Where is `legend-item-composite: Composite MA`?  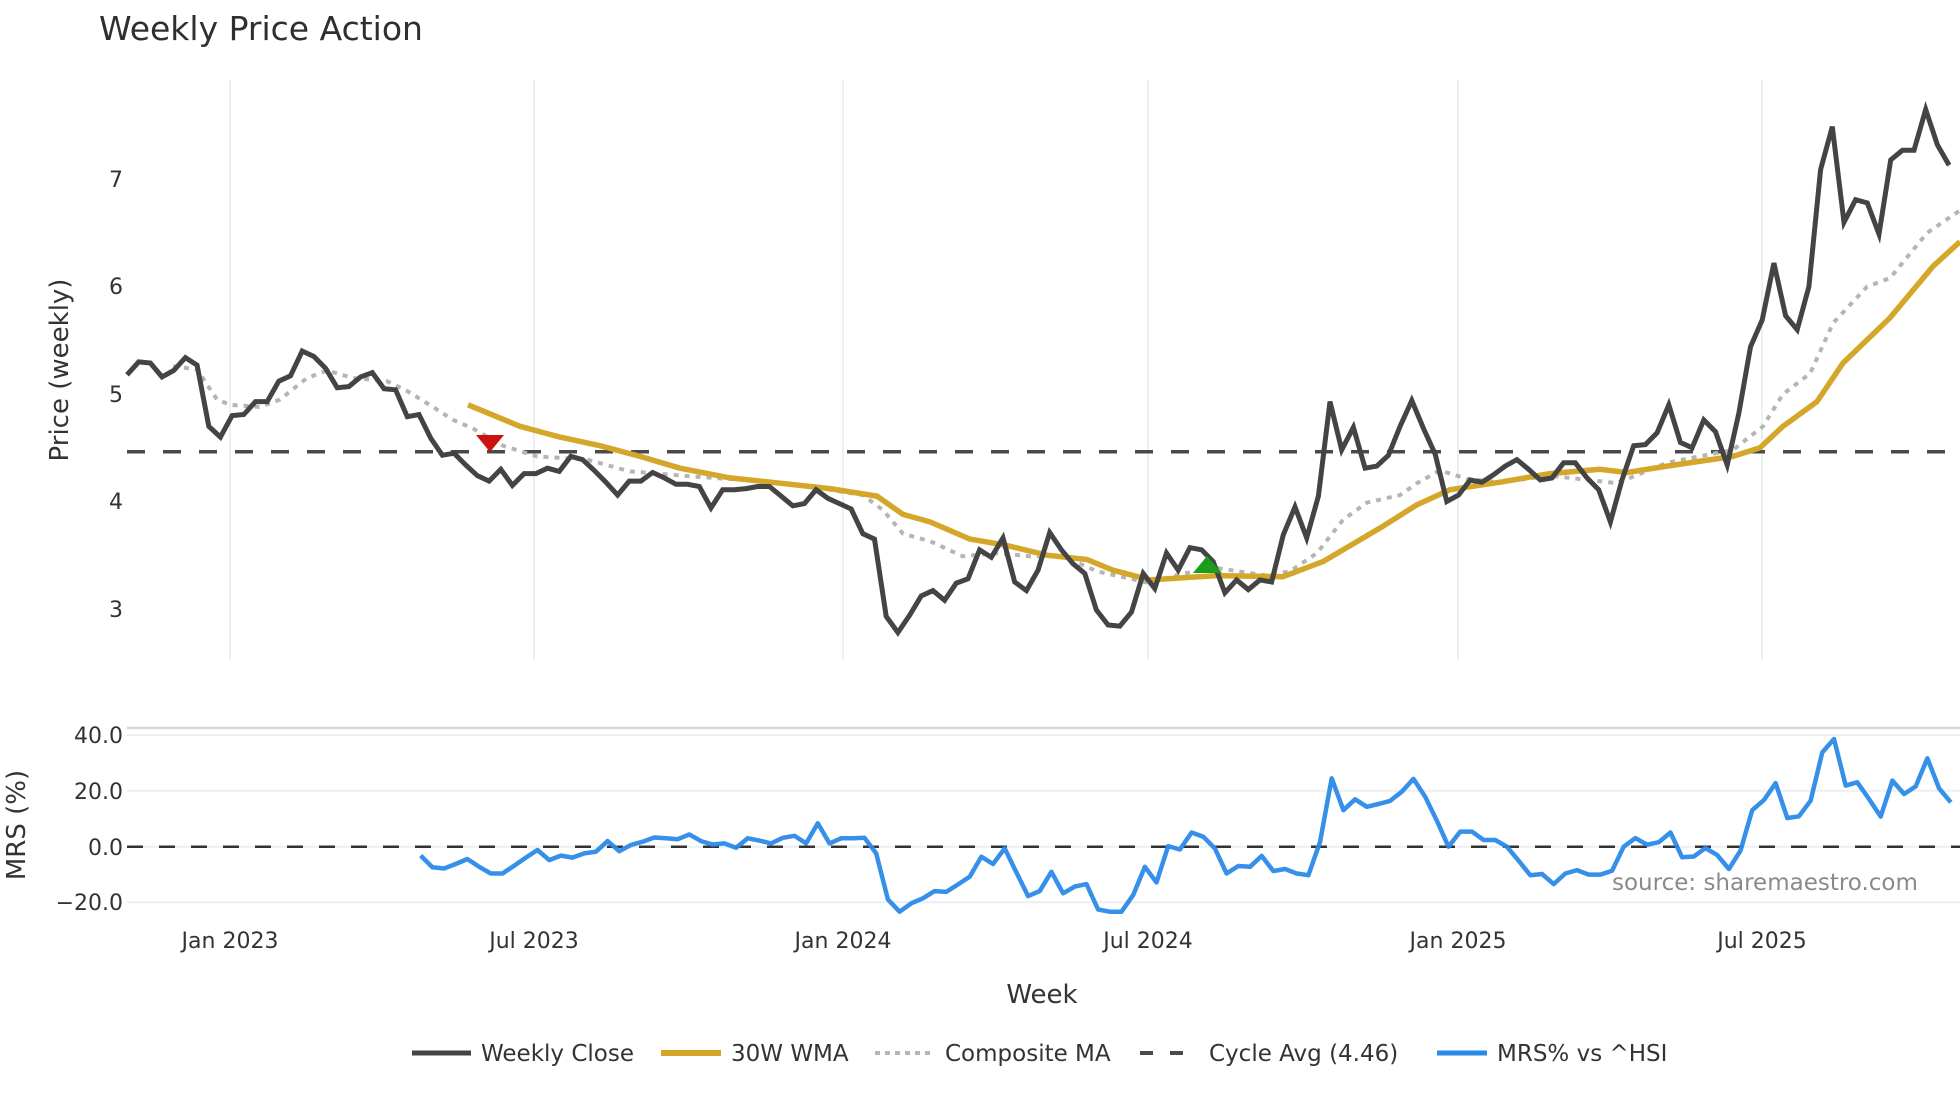
legend-item-composite: Composite MA is located at coordinates (993, 1054).